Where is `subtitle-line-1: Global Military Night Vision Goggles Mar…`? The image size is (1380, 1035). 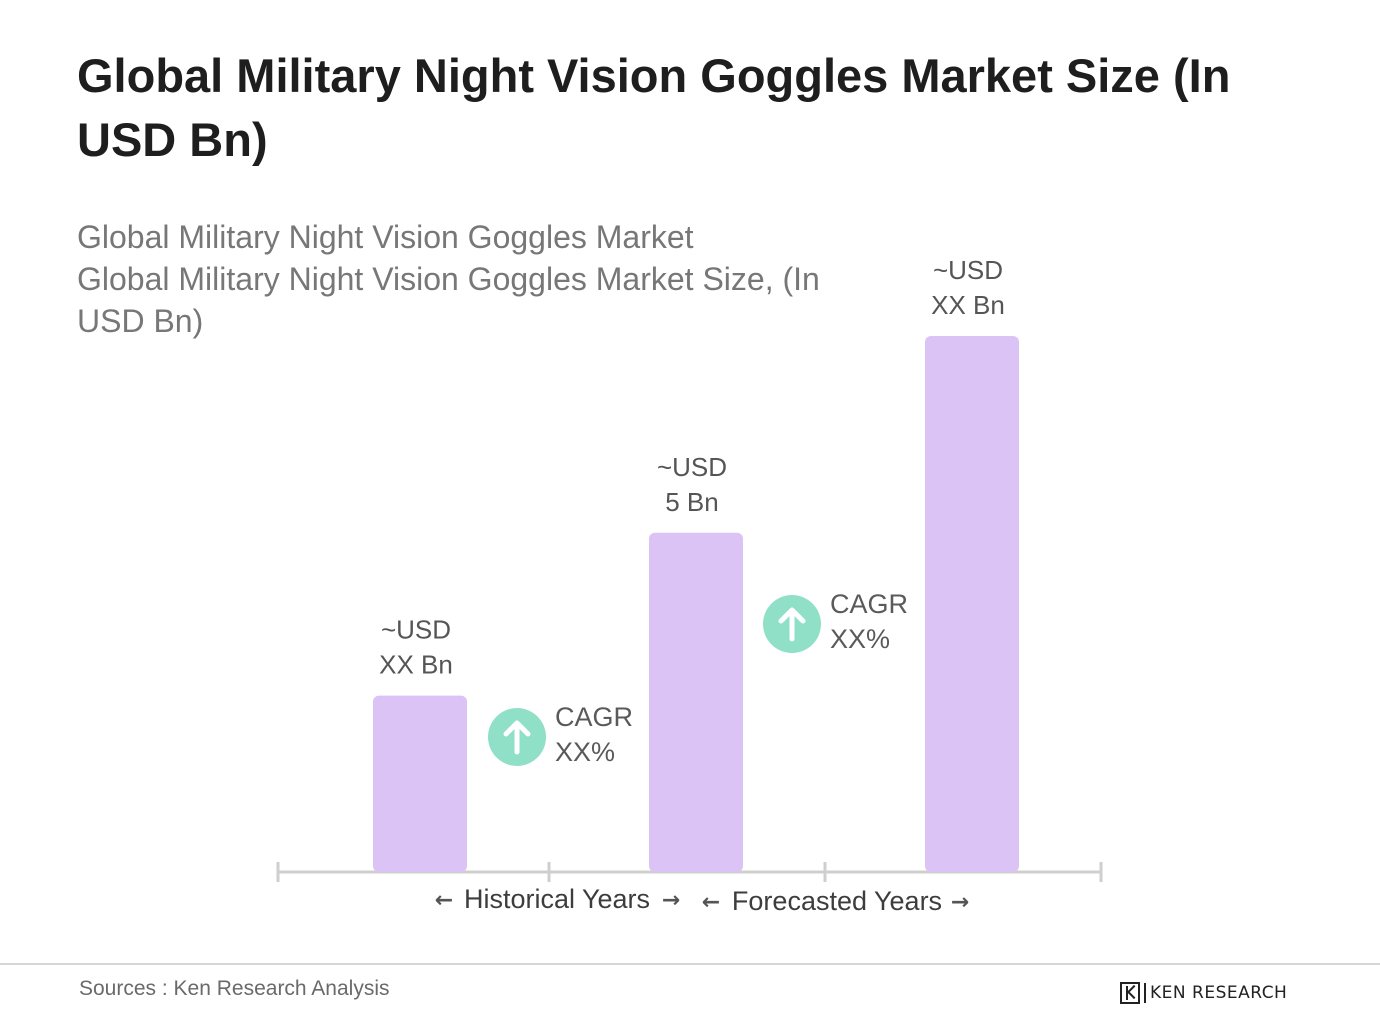 subtitle-line-1: Global Military Night Vision Goggles Mar… is located at coordinates (385, 237).